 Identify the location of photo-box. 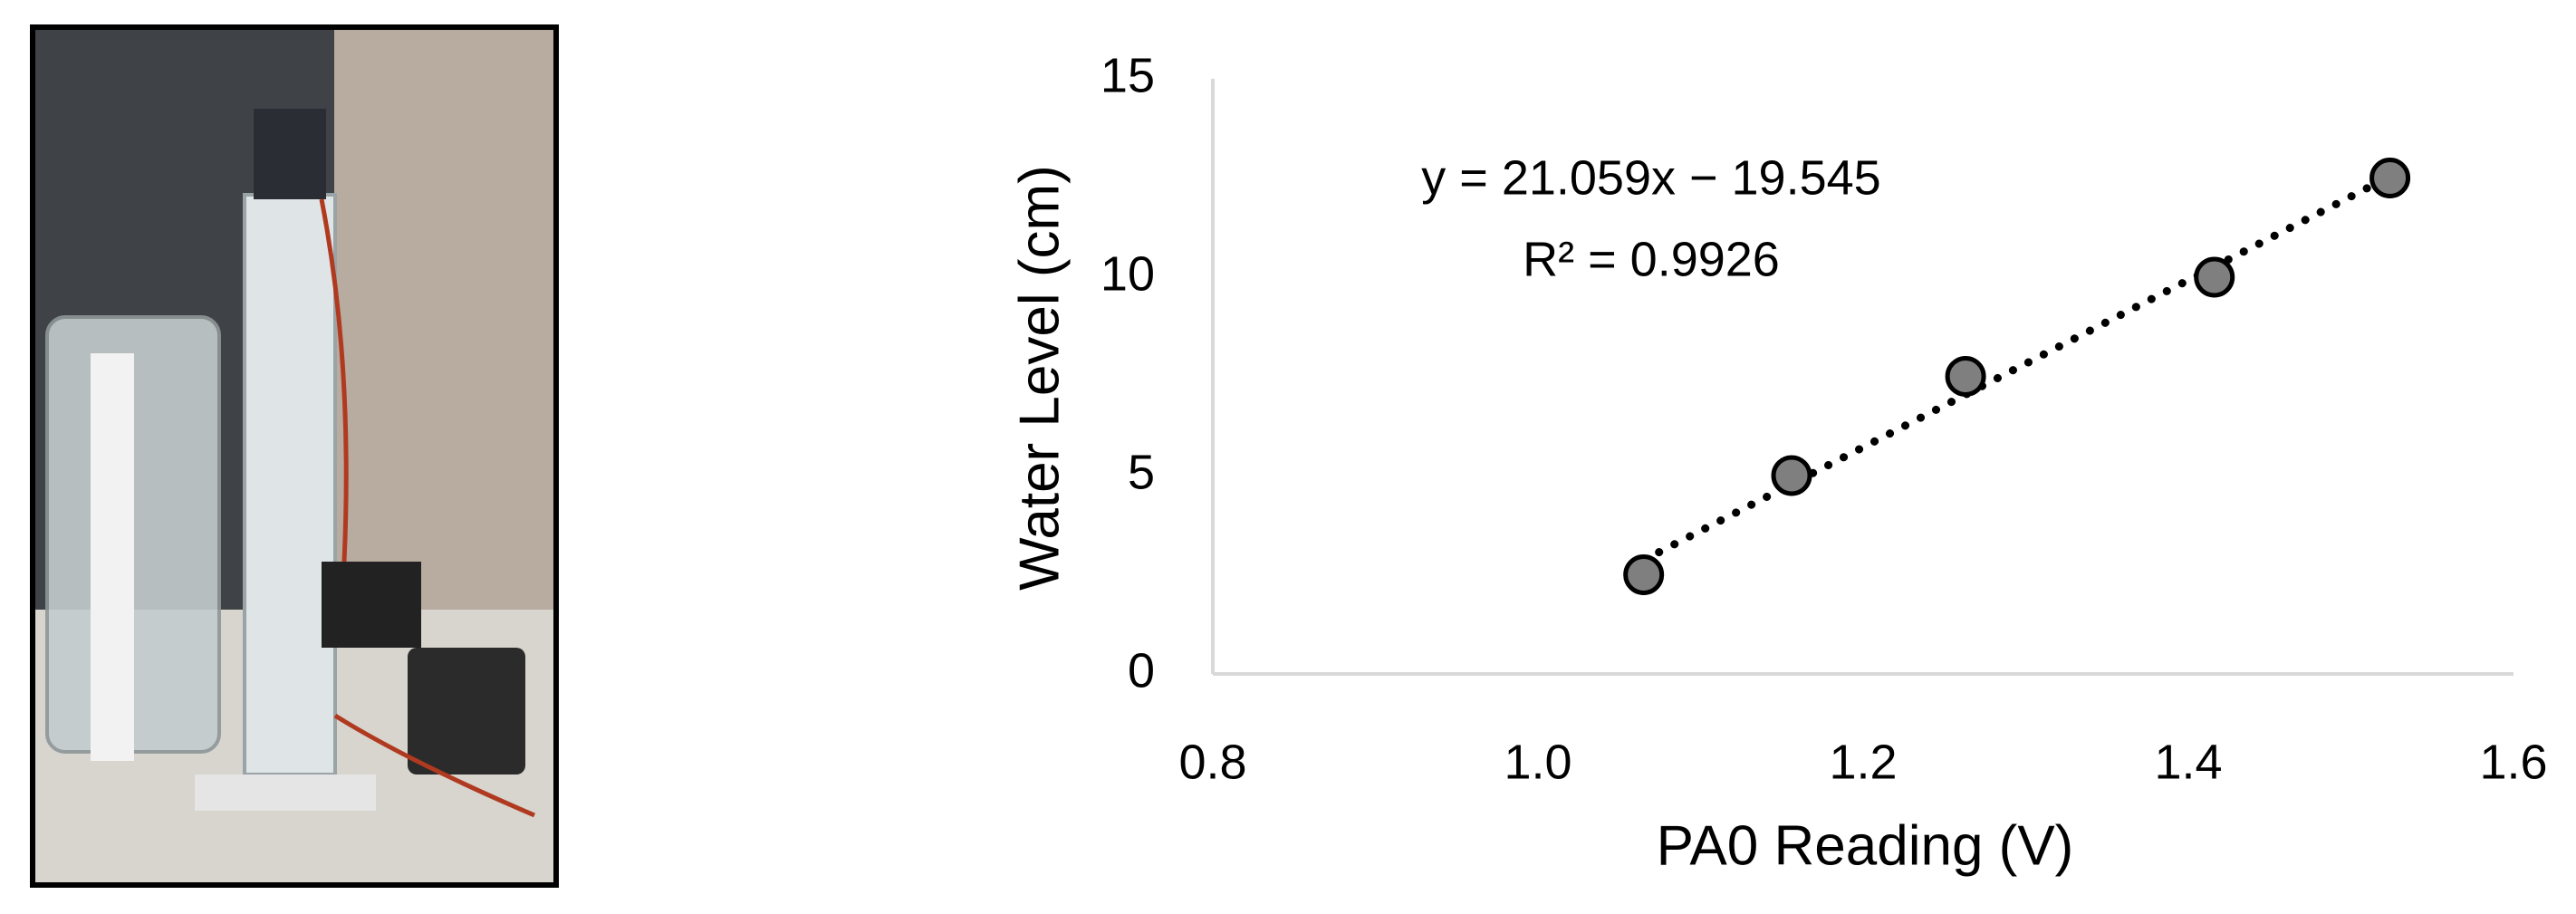
(466, 711).